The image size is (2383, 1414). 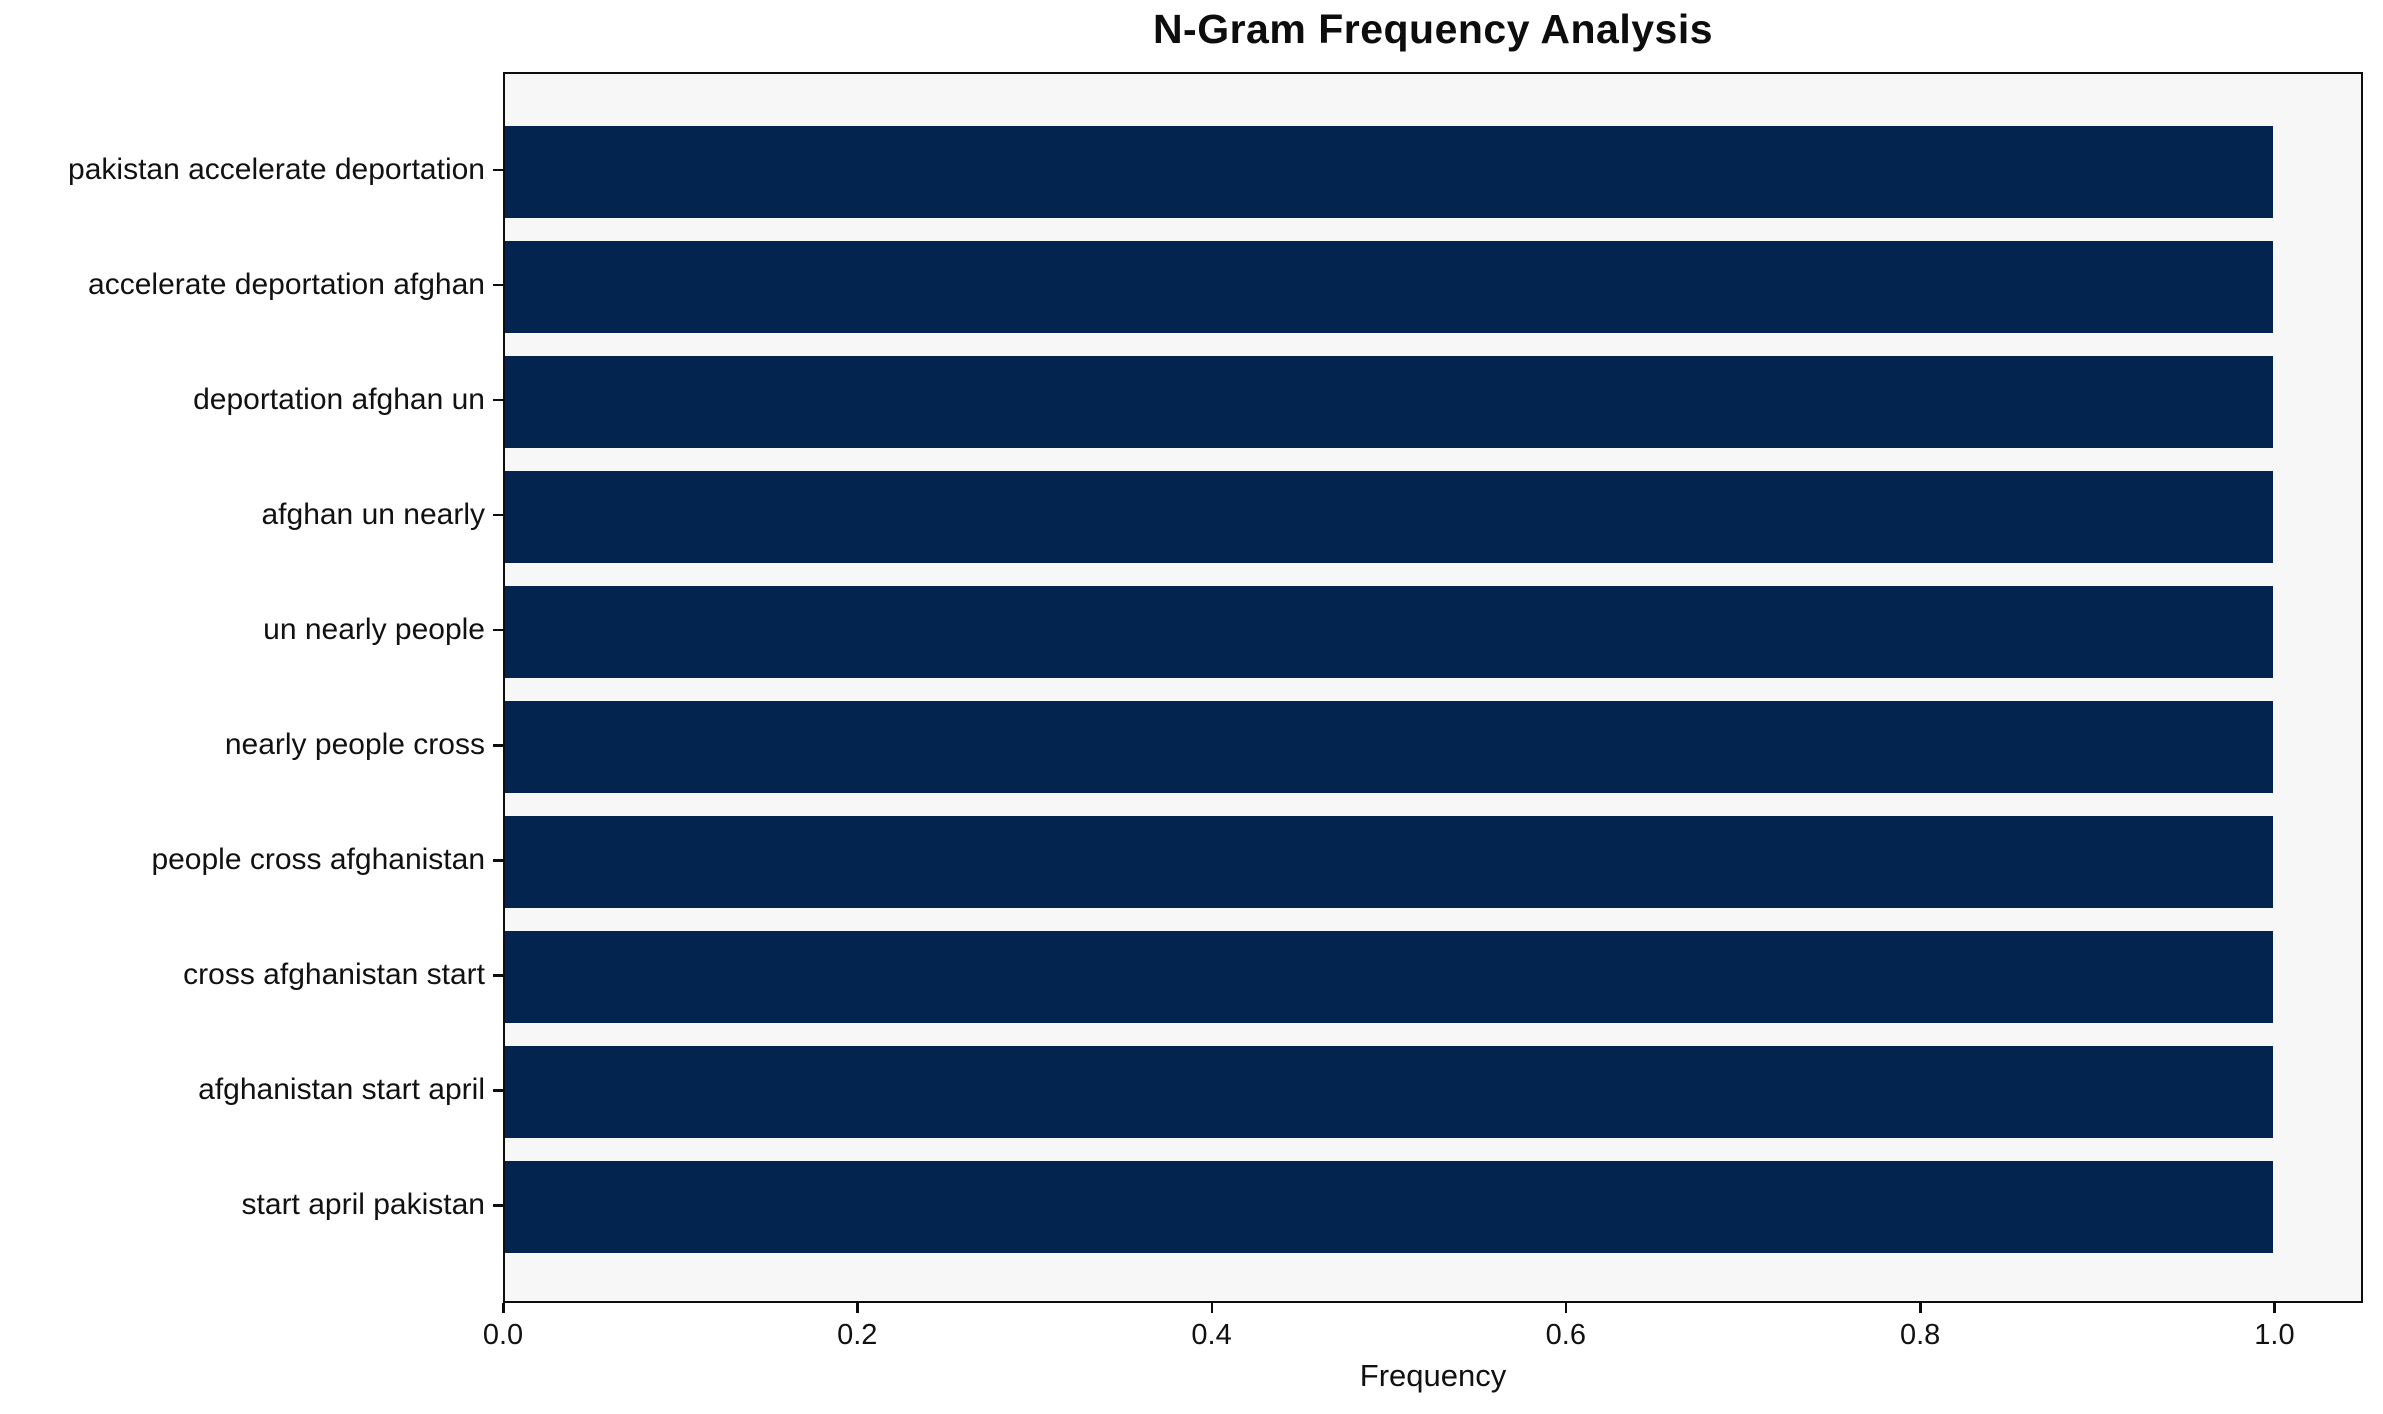 What do you see at coordinates (1211, 1335) in the screenshot?
I see `x-tick-label: 0.4` at bounding box center [1211, 1335].